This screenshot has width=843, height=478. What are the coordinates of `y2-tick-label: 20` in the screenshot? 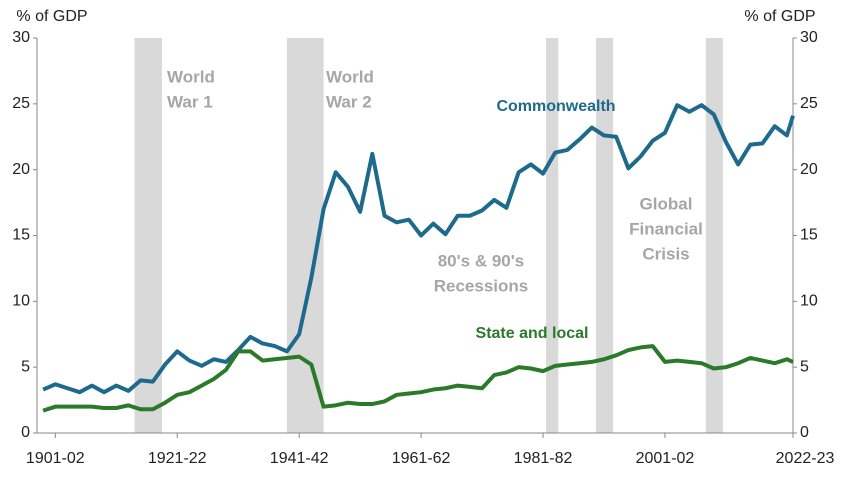 It's located at (809, 169).